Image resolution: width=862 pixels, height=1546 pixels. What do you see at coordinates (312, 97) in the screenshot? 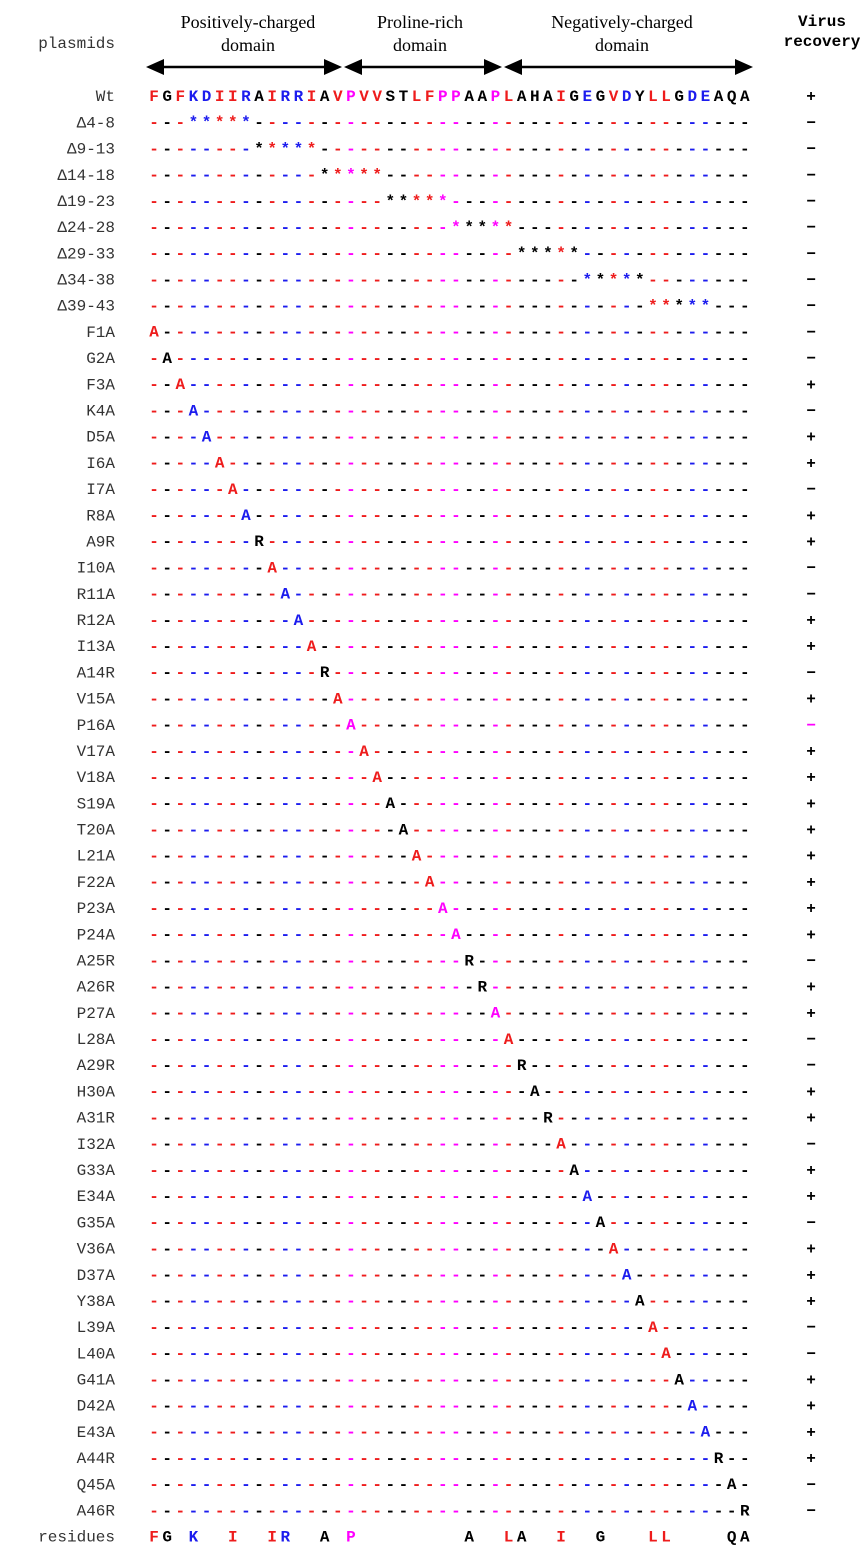
I see `residue: I` at bounding box center [312, 97].